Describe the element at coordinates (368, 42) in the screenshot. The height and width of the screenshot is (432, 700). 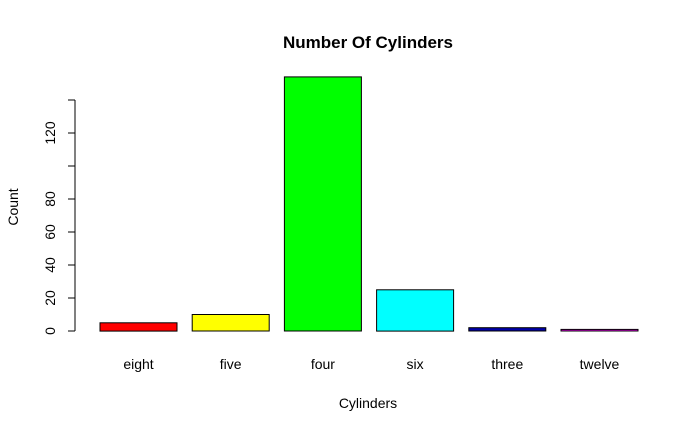
I see `chart-title: Number Of Cylinders` at that location.